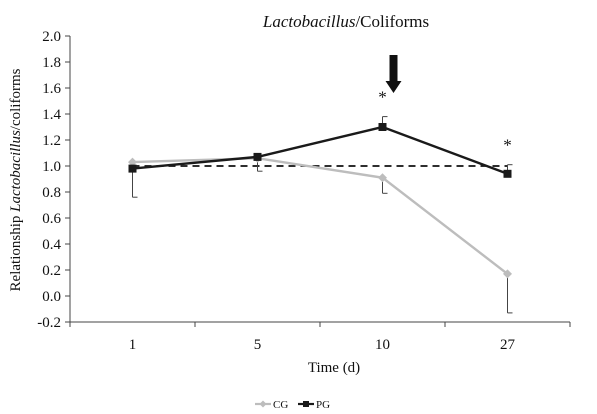 The width and height of the screenshot is (597, 414). Describe the element at coordinates (51, 193) in the screenshot. I see `y-tick-label: 0.8` at that location.